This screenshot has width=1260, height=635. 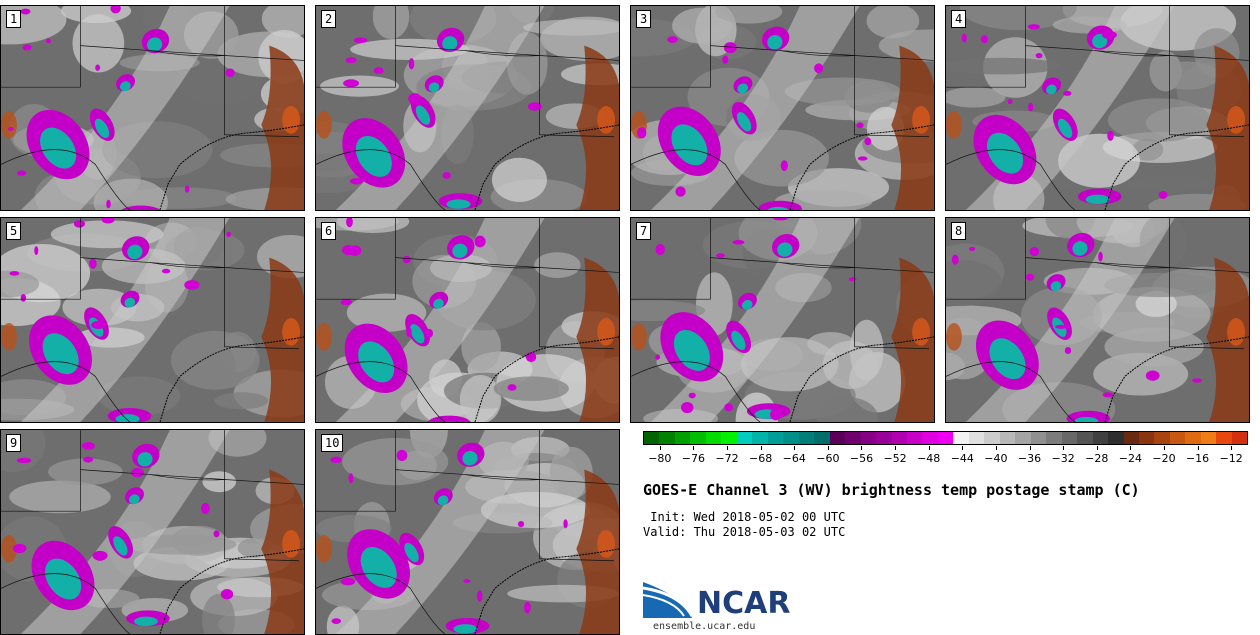 I want to click on colorbar-tick-label: −40, so click(x=996, y=458).